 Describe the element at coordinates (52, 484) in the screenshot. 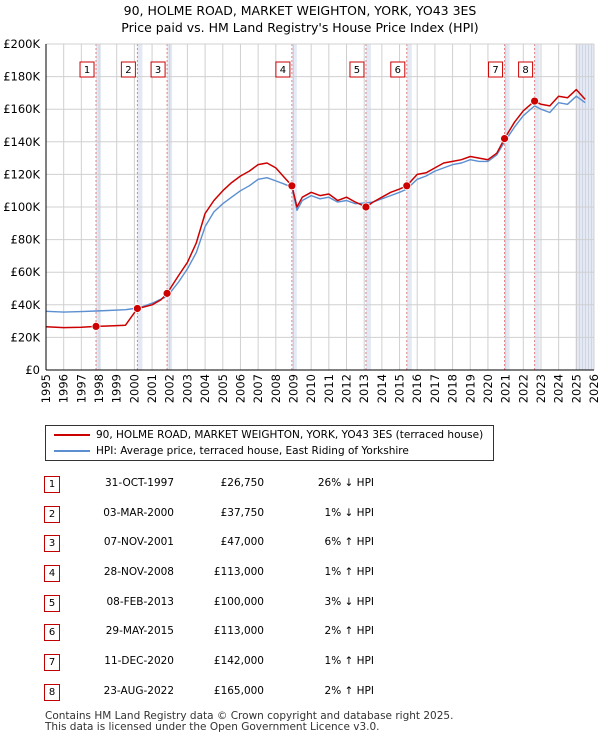

I see `sale-number-badge: 1` at that location.